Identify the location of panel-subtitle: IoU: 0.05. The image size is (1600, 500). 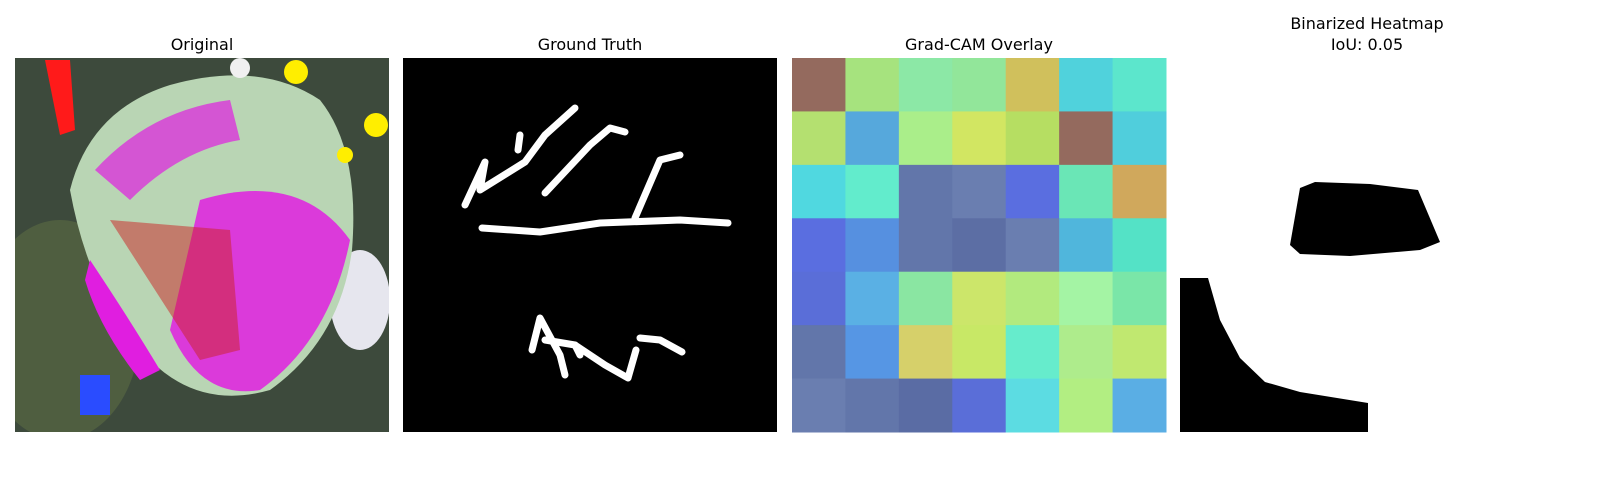
(1367, 44).